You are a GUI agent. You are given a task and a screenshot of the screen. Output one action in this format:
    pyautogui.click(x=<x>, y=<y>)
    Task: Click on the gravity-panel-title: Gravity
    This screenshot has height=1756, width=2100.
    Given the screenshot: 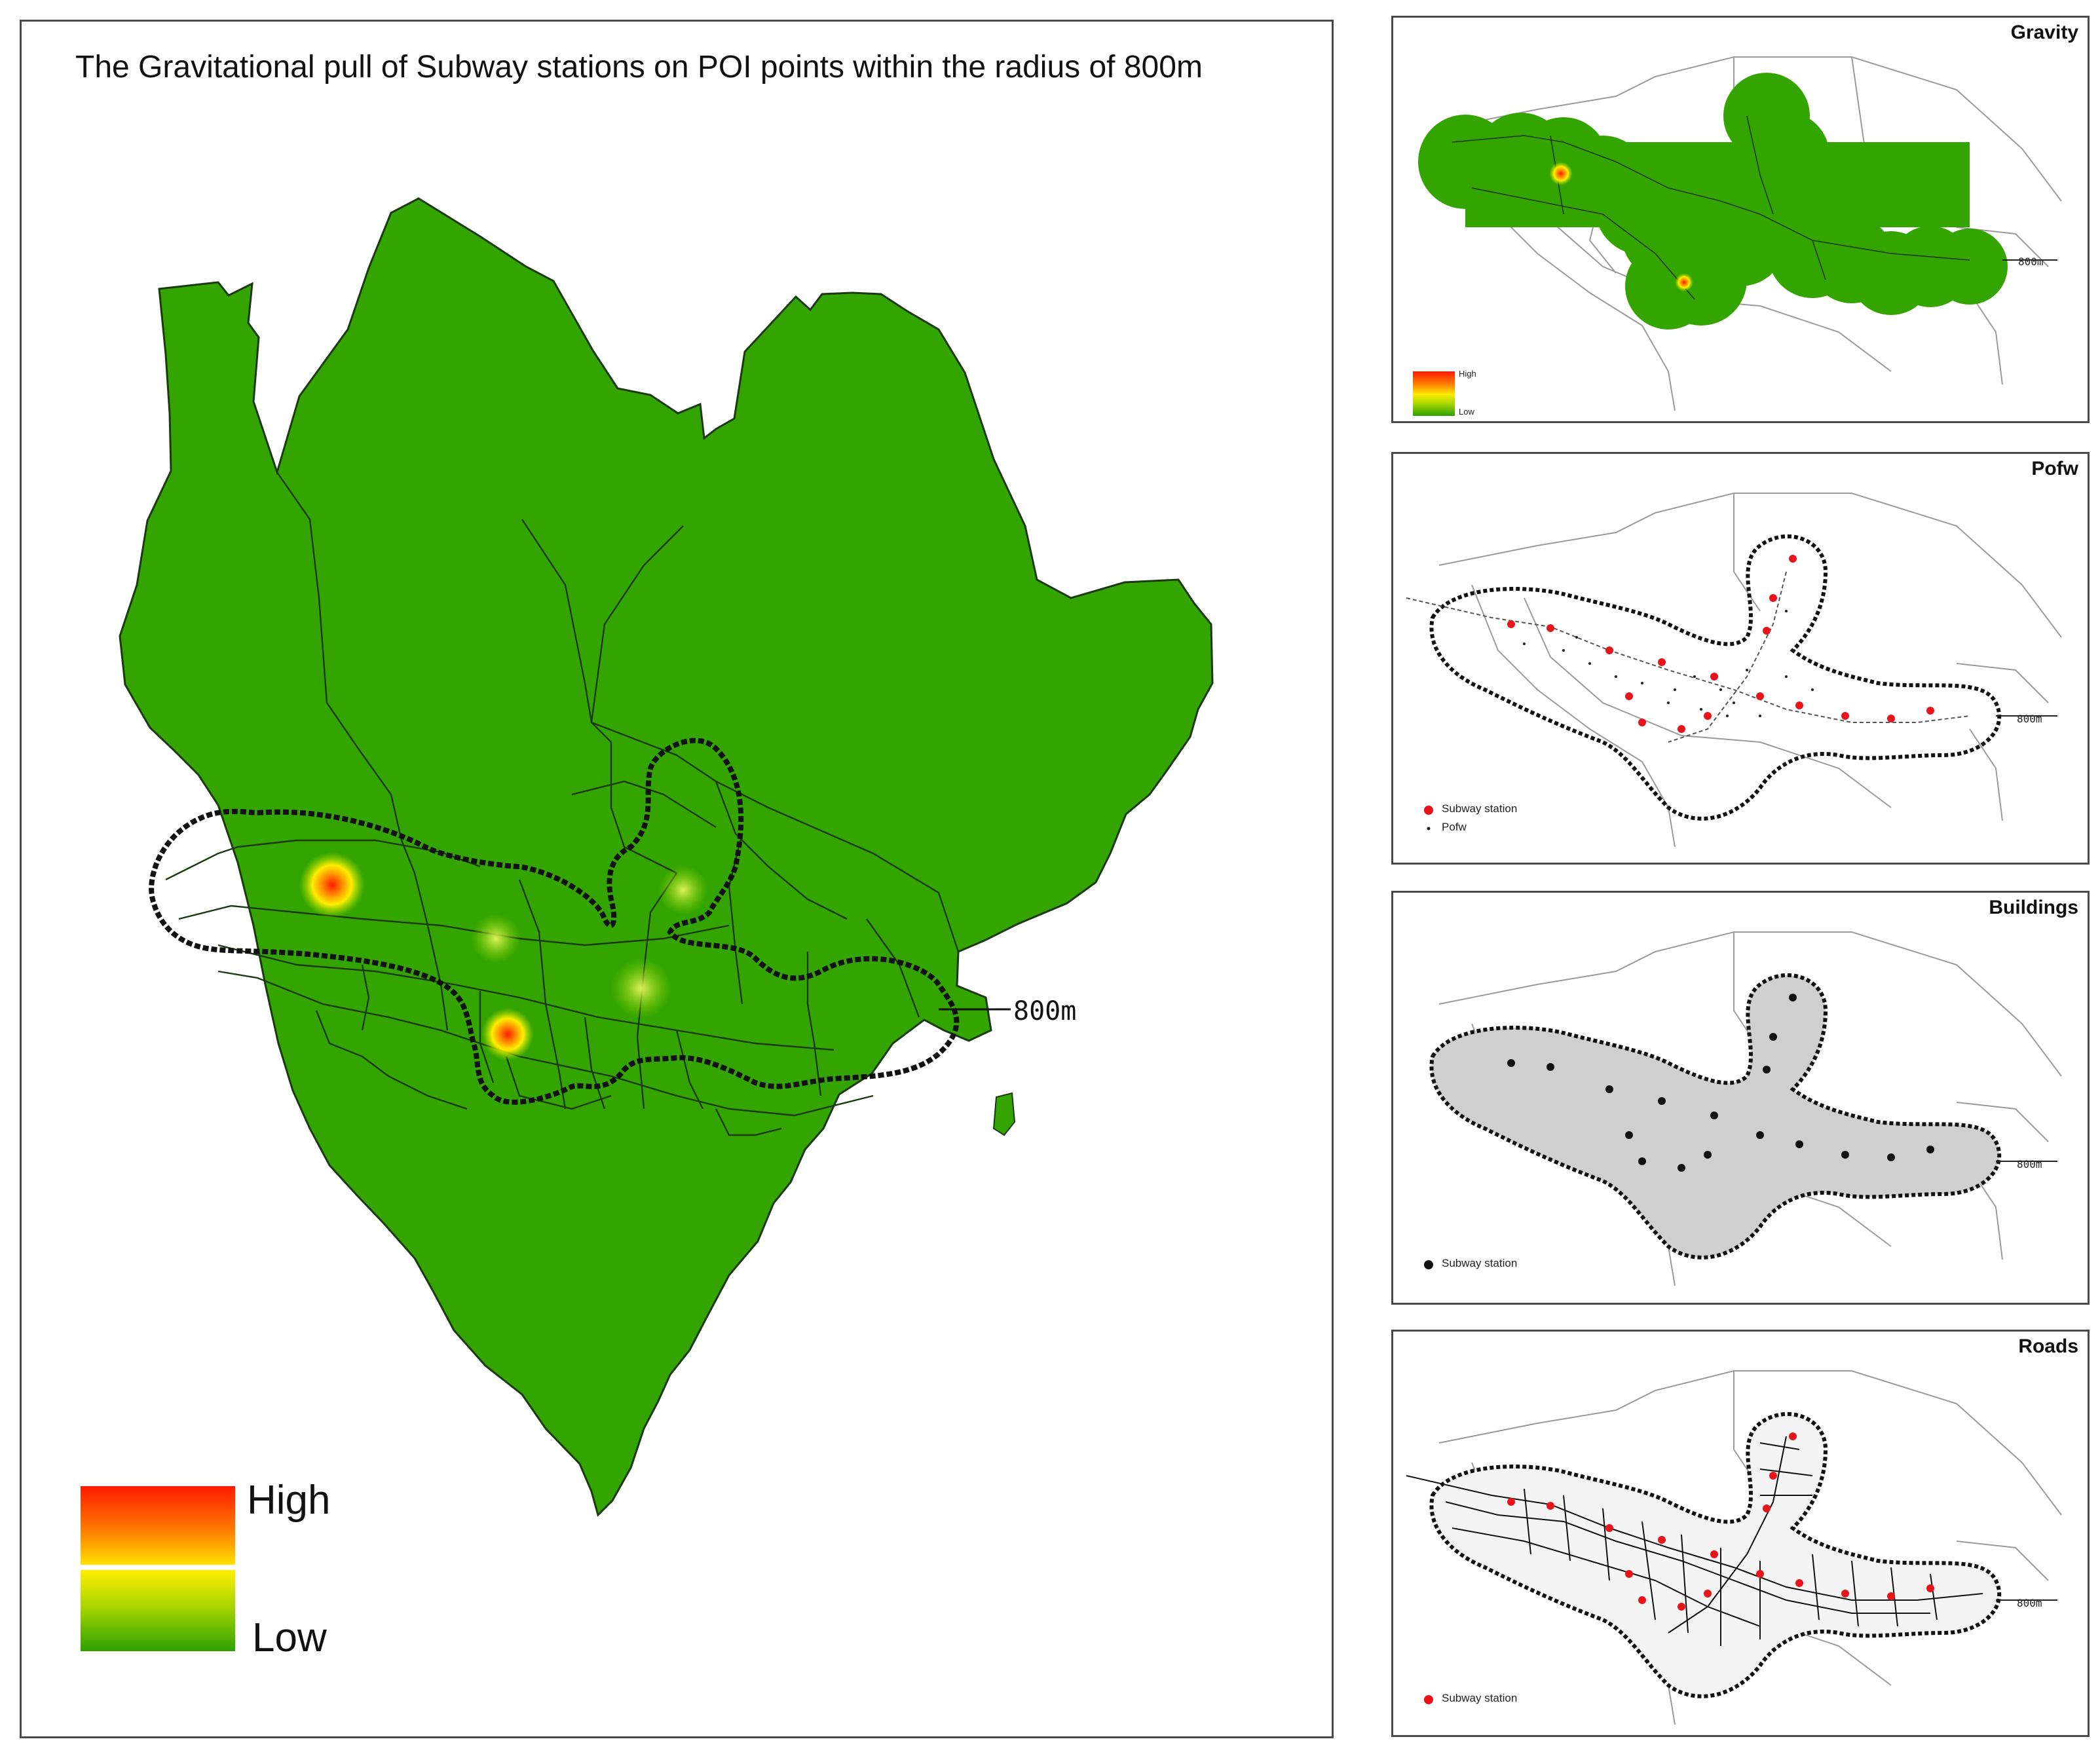 What is the action you would take?
    pyautogui.click(x=2044, y=32)
    